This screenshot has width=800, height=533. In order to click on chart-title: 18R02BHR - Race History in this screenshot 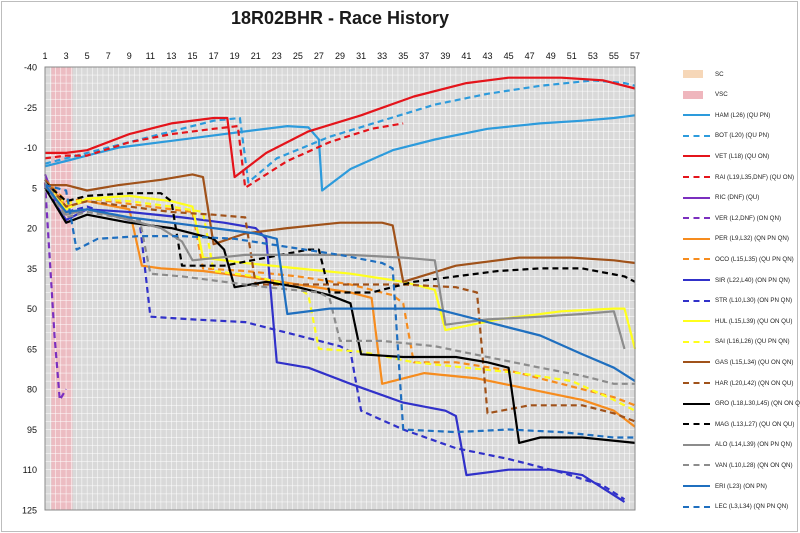, I will do `click(340, 18)`.